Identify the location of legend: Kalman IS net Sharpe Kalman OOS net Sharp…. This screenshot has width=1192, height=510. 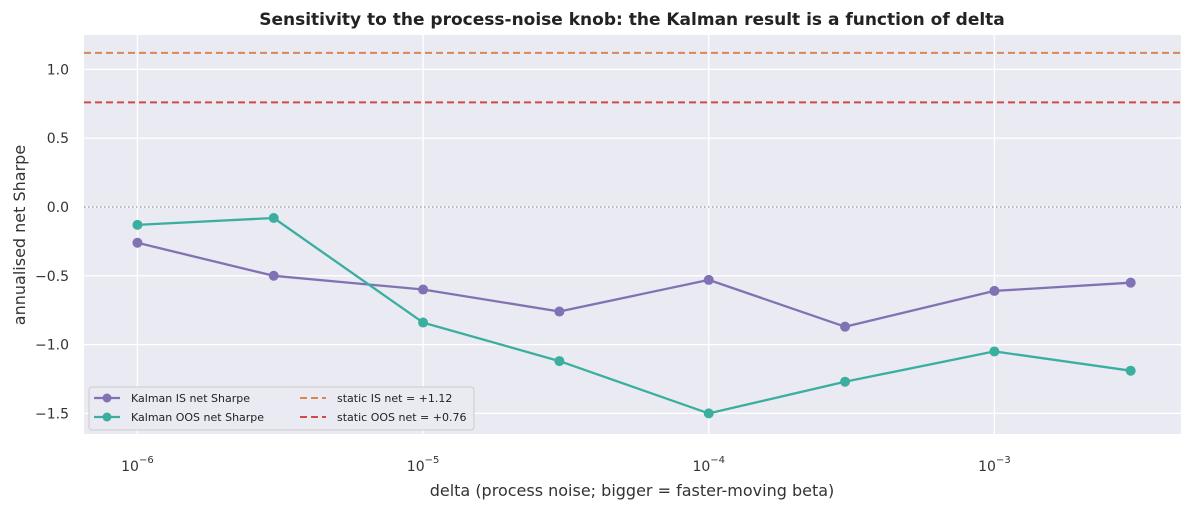
(281, 408).